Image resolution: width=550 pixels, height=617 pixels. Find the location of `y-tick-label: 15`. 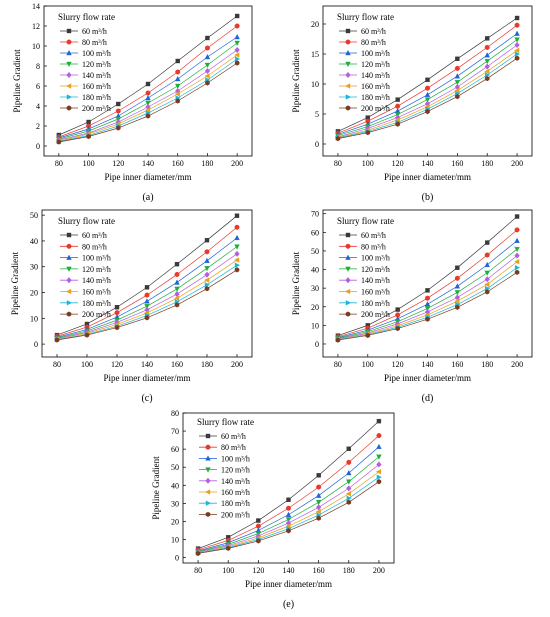

y-tick-label: 15 is located at coordinates (315, 54).